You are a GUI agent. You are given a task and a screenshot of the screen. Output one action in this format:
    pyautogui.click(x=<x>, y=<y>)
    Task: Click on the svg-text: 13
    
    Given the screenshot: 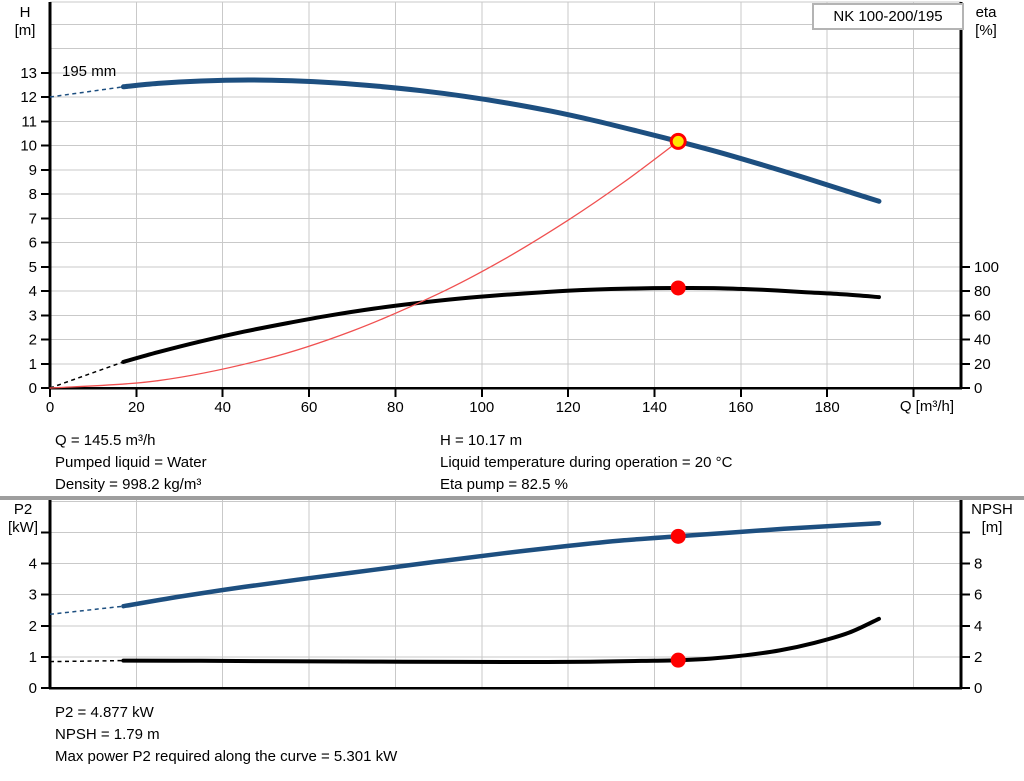 What is the action you would take?
    pyautogui.click(x=28, y=73)
    